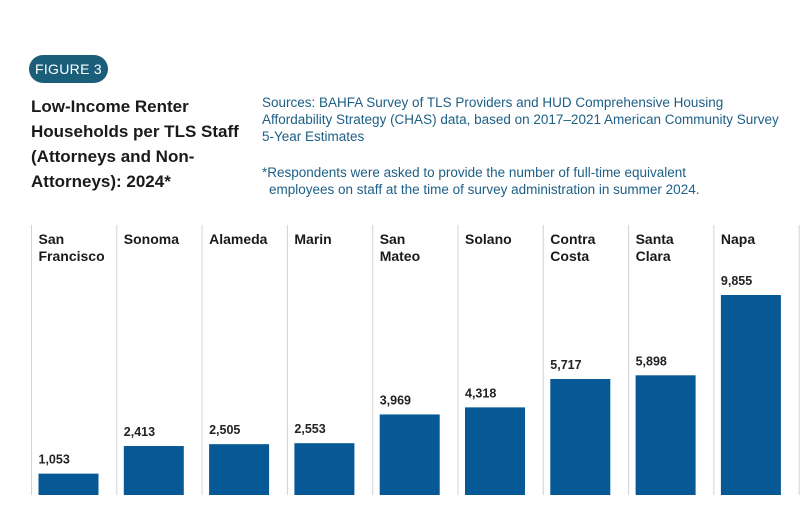 This screenshot has width=805, height=522. What do you see at coordinates (393, 239) in the screenshot?
I see `category-label-4-line-0: San` at bounding box center [393, 239].